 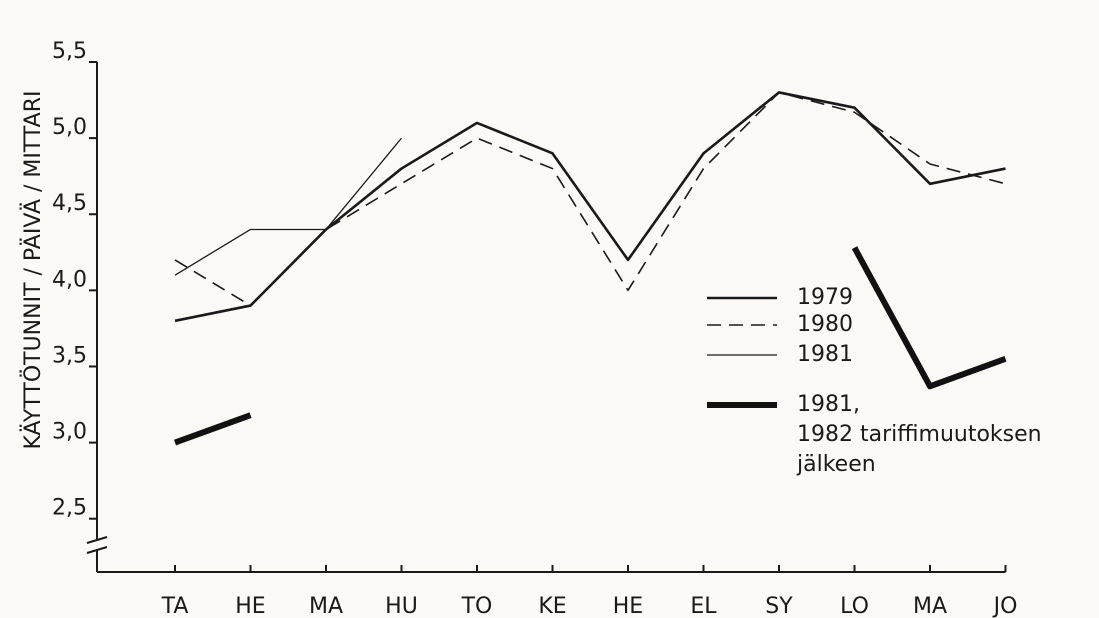 What do you see at coordinates (825, 354) in the screenshot?
I see `legend-label: 1981` at bounding box center [825, 354].